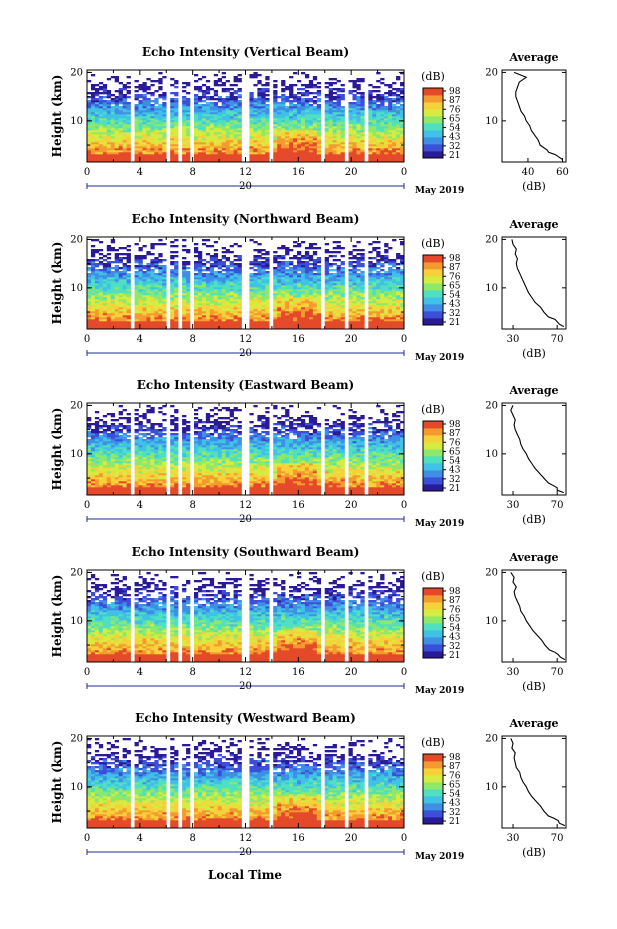  Describe the element at coordinates (245, 172) in the screenshot. I see `x-tick-label: 12` at that location.